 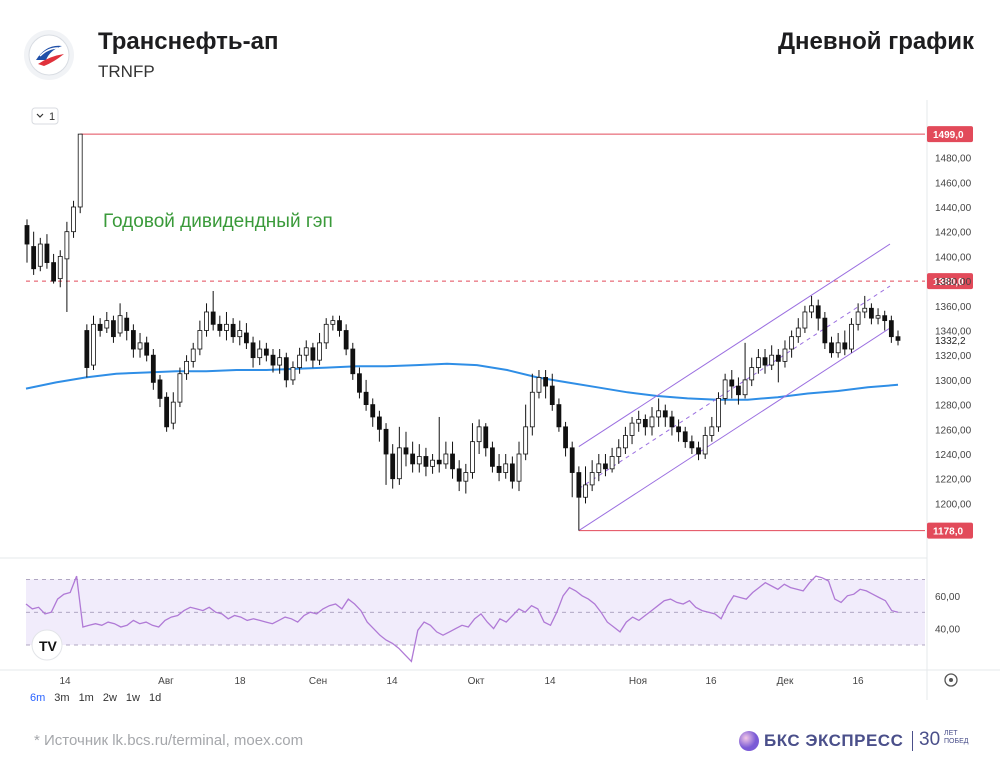 I want to click on rsi-line, so click(x=462, y=619).